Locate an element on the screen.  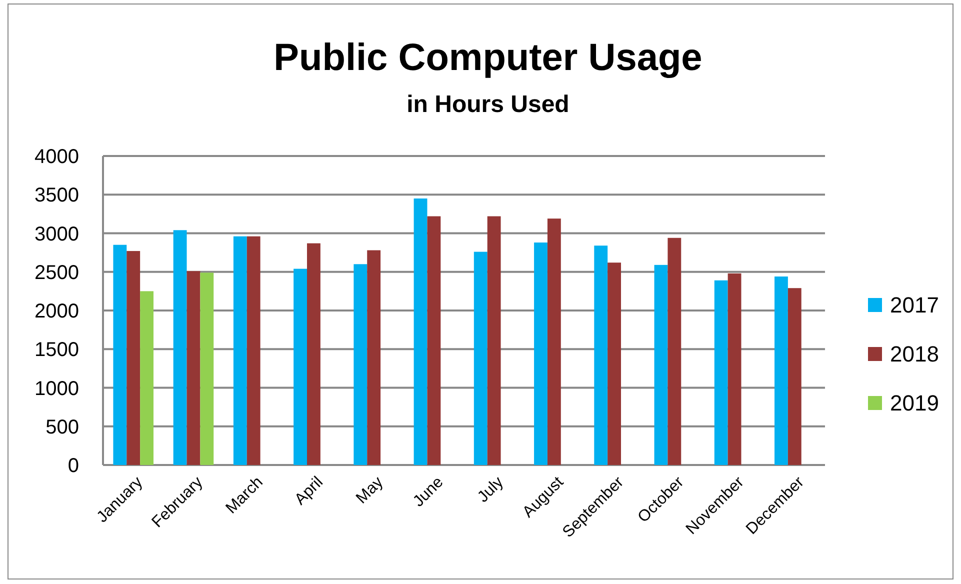
y-tick-label: 0 is located at coordinates (73, 466).